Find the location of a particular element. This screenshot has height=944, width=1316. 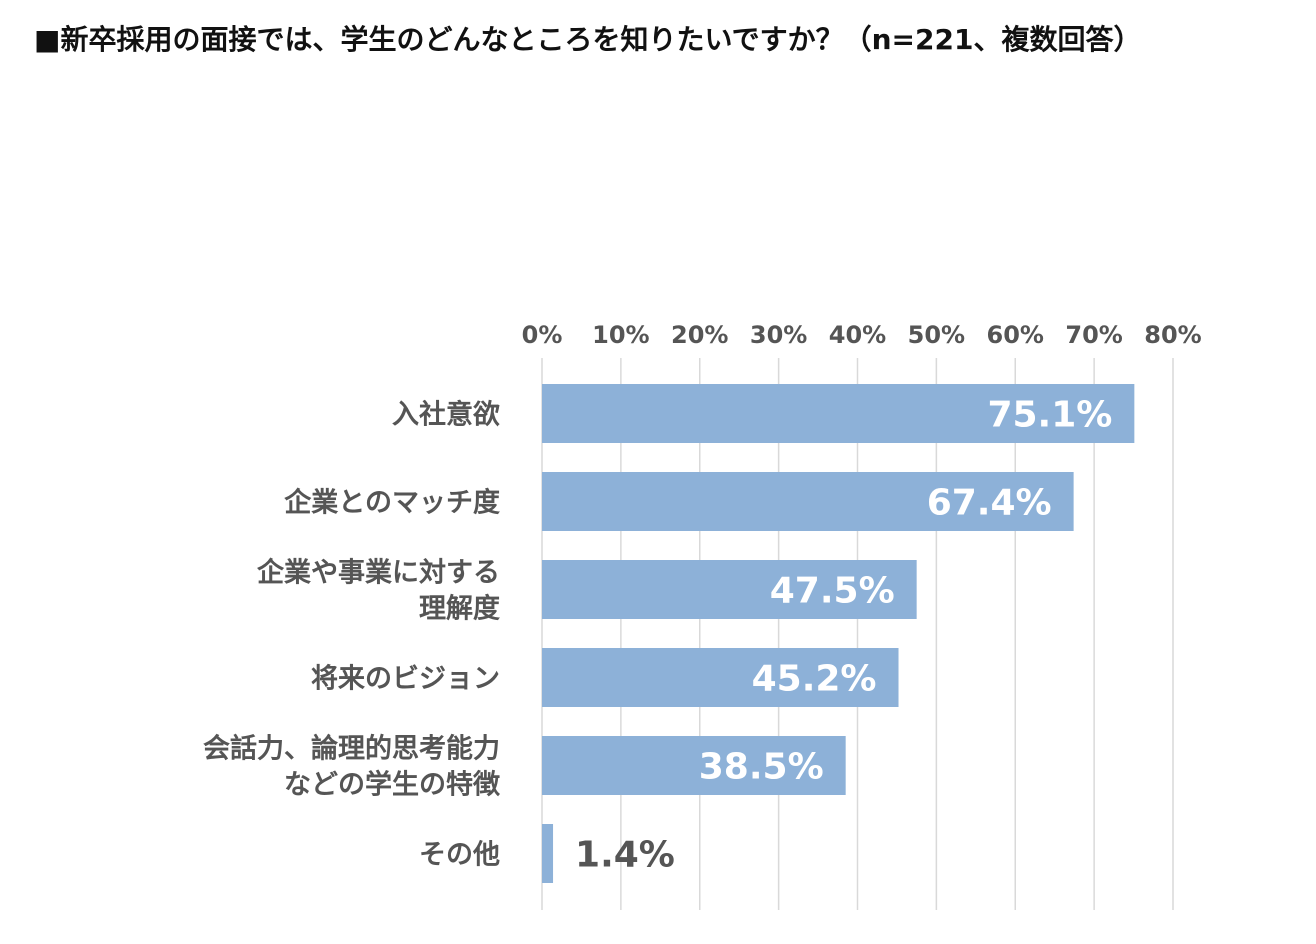

x-tick-label: 60% is located at coordinates (1015, 335).